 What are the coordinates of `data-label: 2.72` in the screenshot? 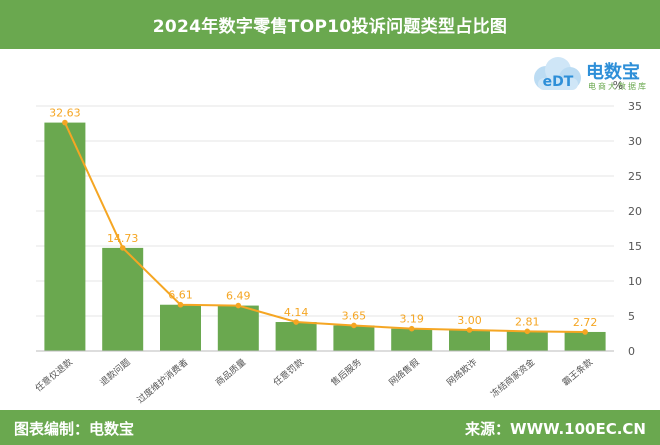 It's located at (585, 322).